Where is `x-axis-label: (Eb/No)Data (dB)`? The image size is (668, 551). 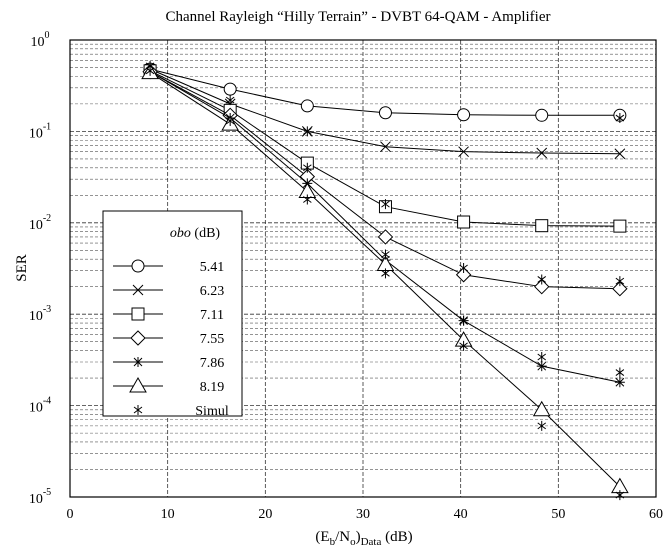 x-axis-label: (Eb/No)Data (dB) is located at coordinates (363, 538).